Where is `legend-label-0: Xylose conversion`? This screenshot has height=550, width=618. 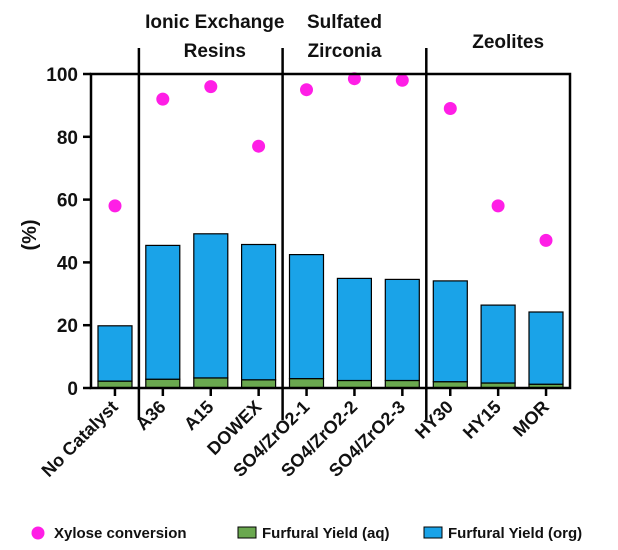
legend-label-0: Xylose conversion is located at coordinates (120, 533).